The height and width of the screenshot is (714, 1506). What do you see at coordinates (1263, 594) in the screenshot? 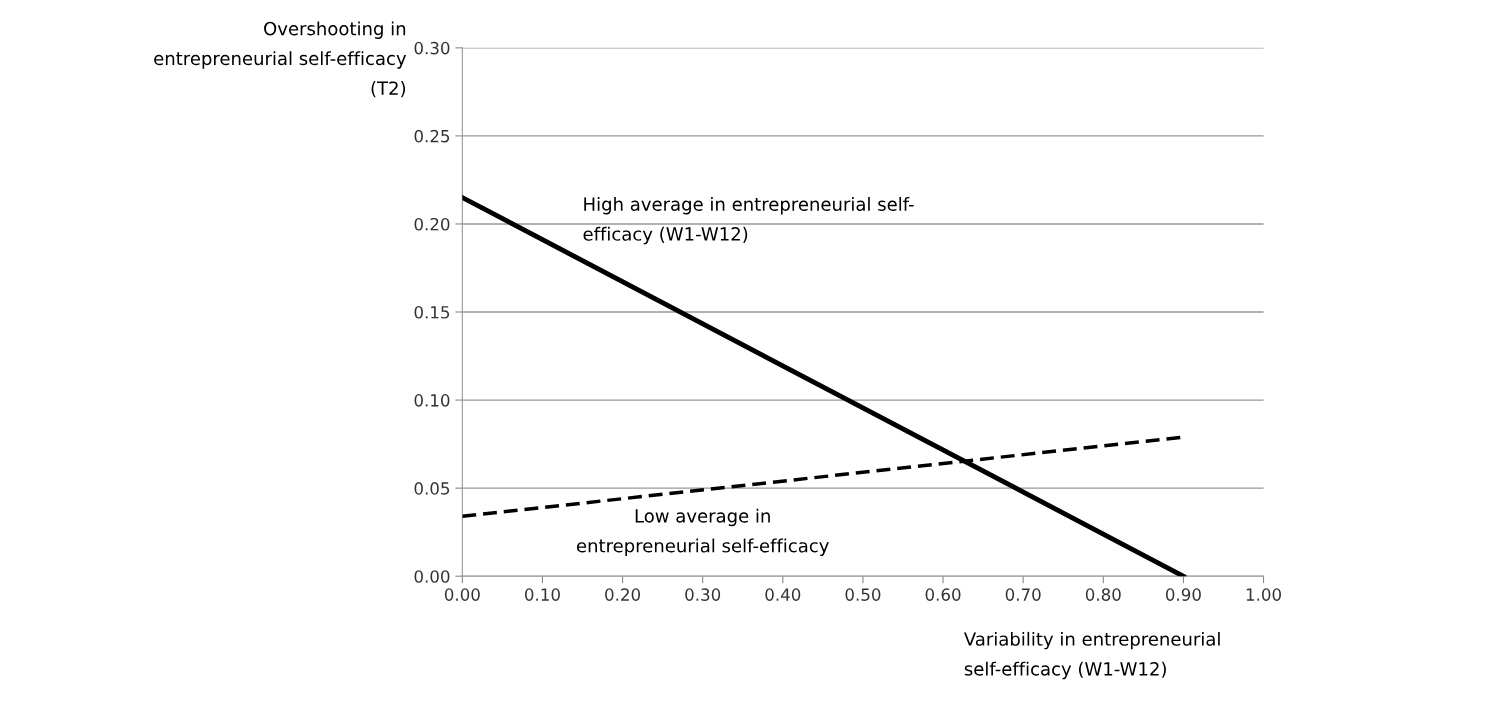
I see `x-tick-label: 1.00` at bounding box center [1263, 594].